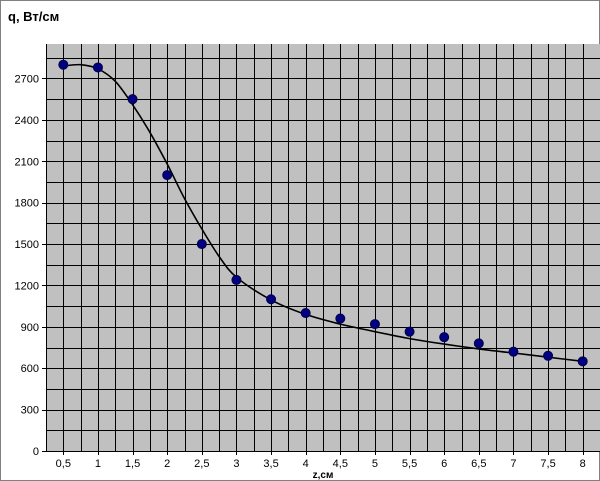 Image resolution: width=600 pixels, height=481 pixels. What do you see at coordinates (201, 464) in the screenshot?
I see `x-tick-label: 2,5` at bounding box center [201, 464].